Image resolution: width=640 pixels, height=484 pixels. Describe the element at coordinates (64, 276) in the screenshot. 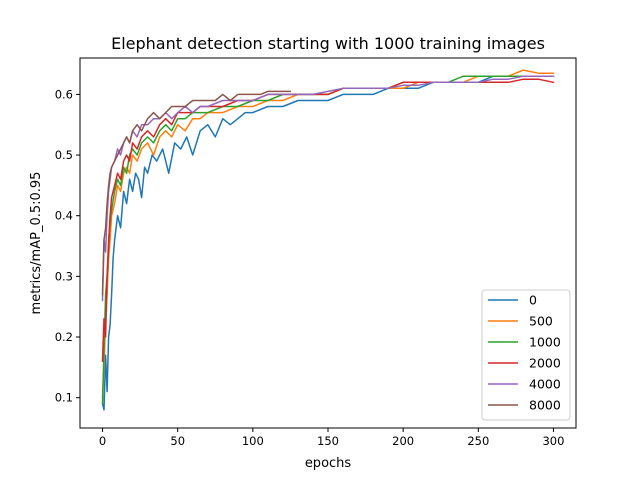

I see `y-tick-label: 0.3` at that location.